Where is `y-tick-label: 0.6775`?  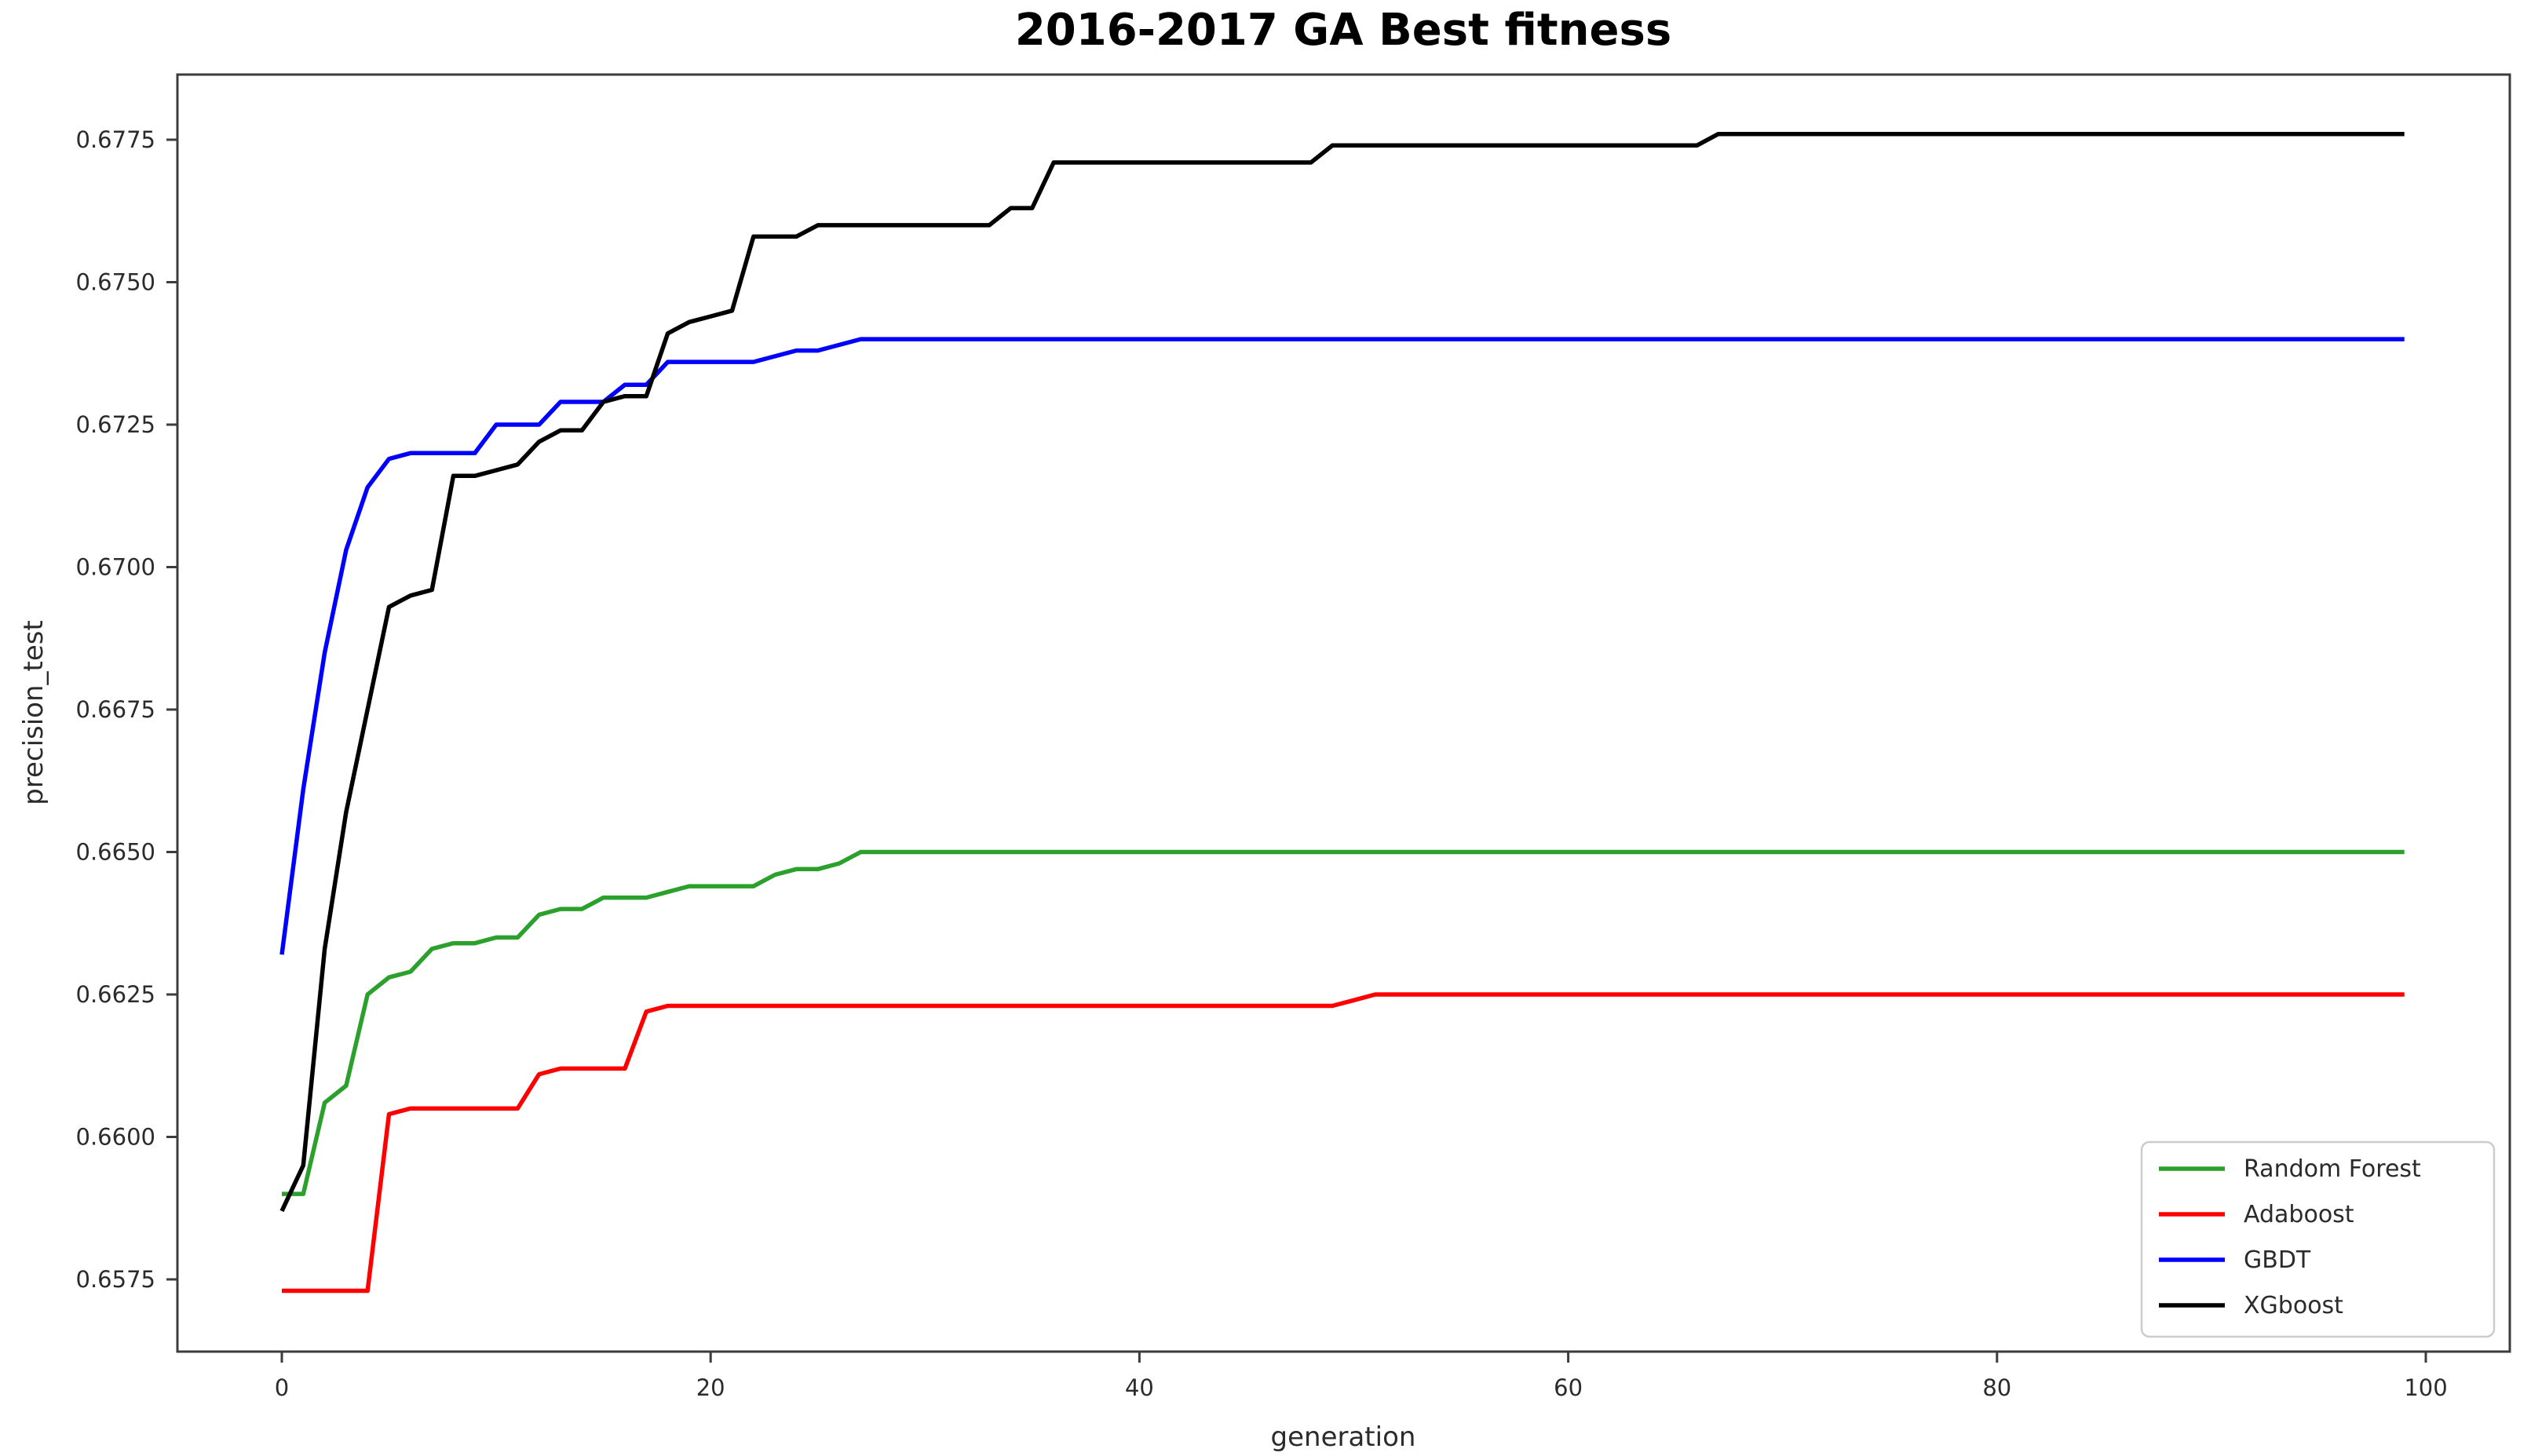
y-tick-label: 0.6775 is located at coordinates (116, 139).